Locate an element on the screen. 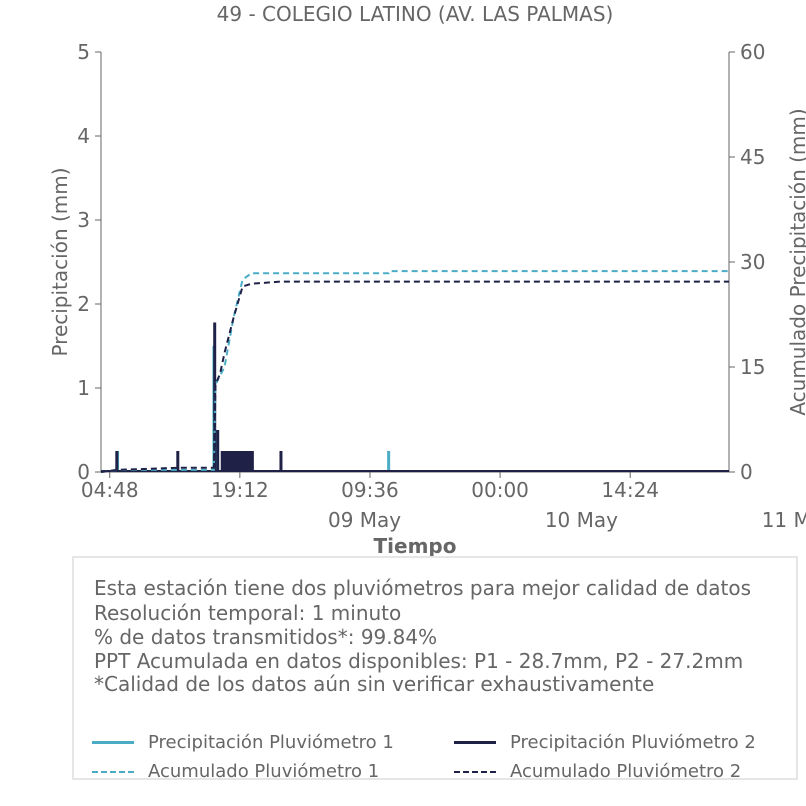  legend-item-precip-p2: Precipitación Pluviómetro 2 is located at coordinates (605, 742).